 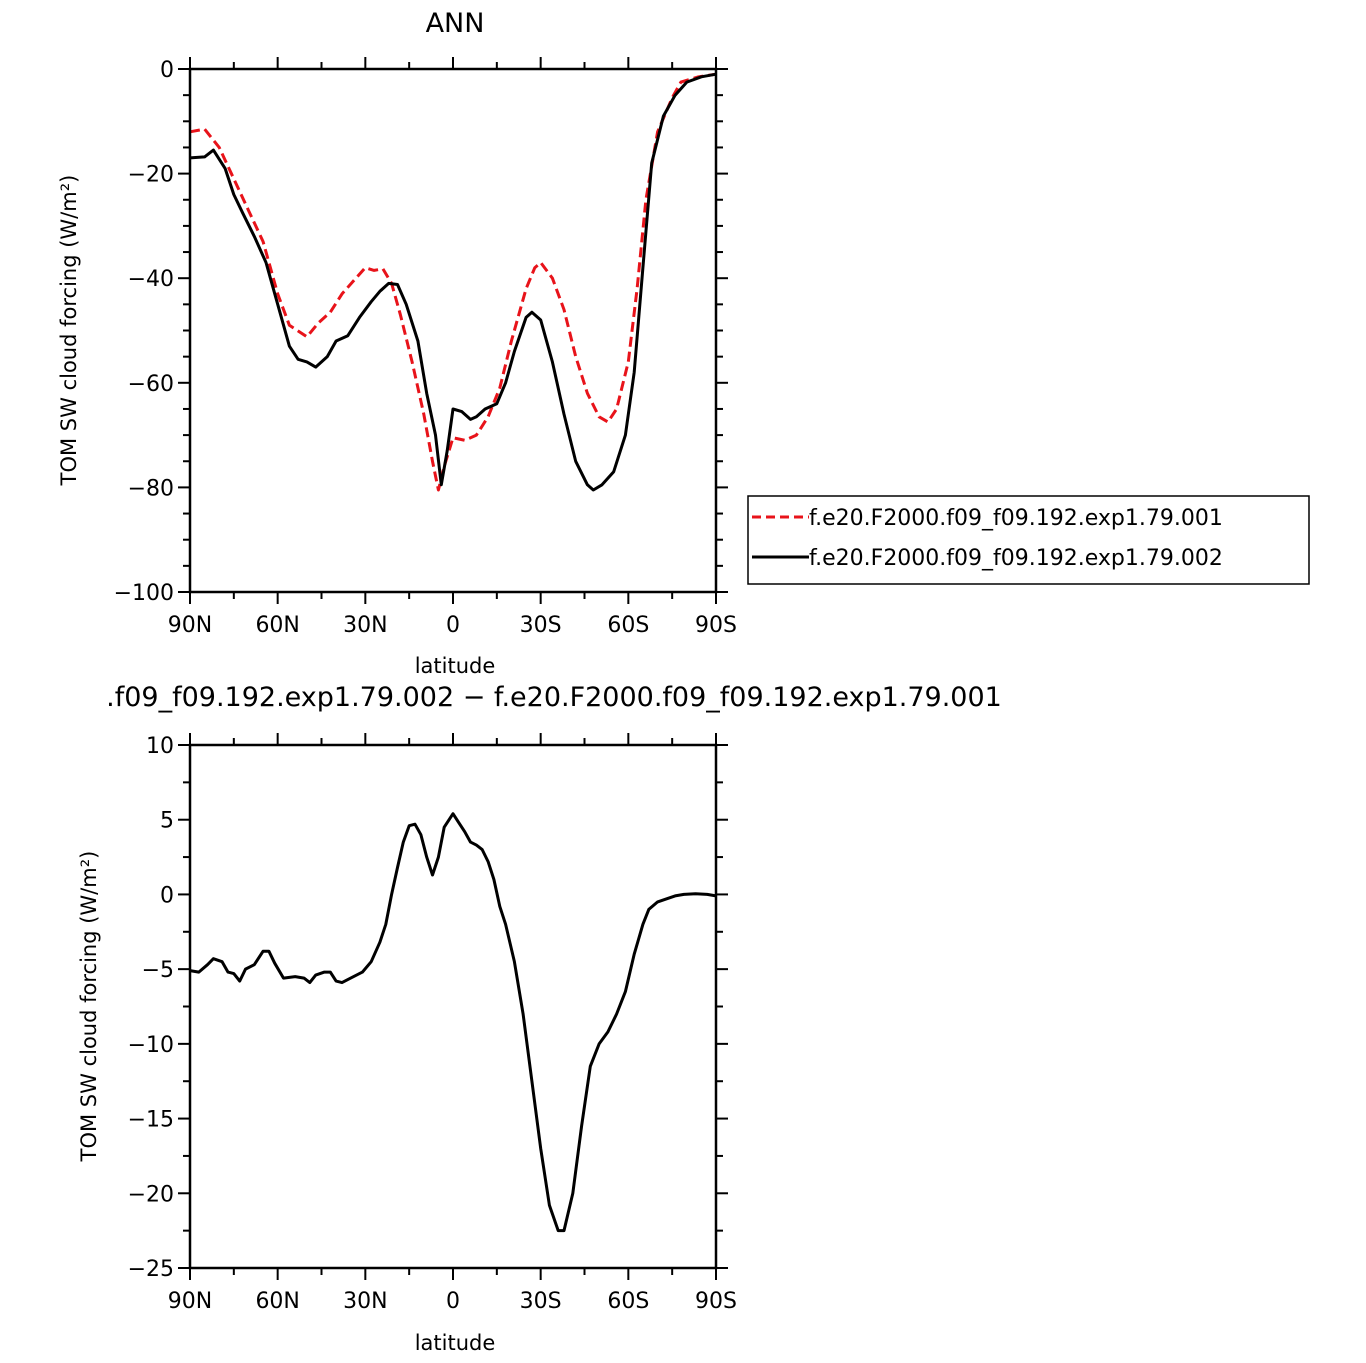 What do you see at coordinates (144, 593) in the screenshot?
I see `y-tick-label: −100` at bounding box center [144, 593].